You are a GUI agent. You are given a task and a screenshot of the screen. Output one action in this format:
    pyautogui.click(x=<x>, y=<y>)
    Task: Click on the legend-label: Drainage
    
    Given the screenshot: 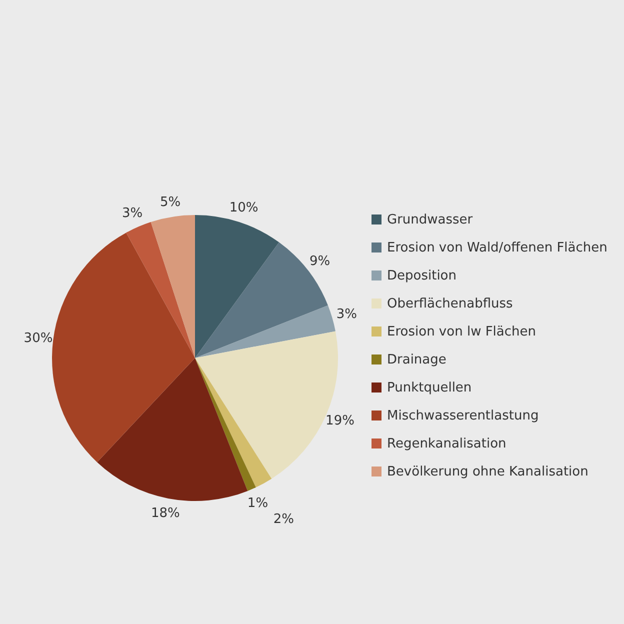 What is the action you would take?
    pyautogui.click(x=416, y=360)
    